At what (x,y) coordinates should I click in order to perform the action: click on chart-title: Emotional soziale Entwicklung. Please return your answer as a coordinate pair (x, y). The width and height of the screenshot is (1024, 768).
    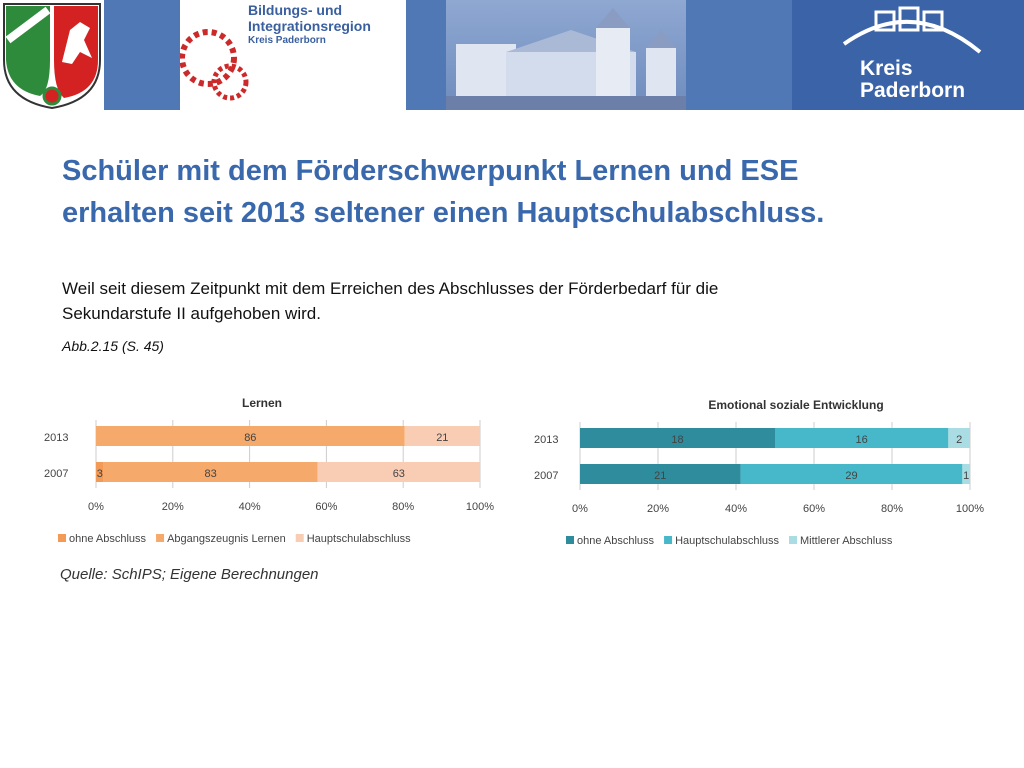
    Looking at the image, I should click on (795, 405).